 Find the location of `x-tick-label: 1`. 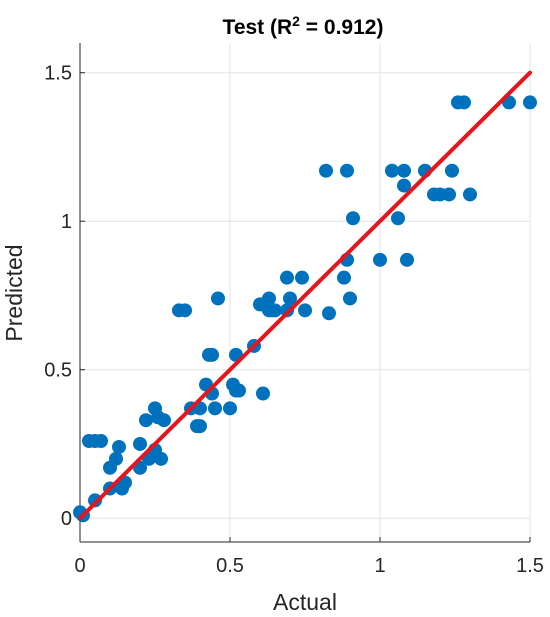

x-tick-label: 1 is located at coordinates (379, 566).